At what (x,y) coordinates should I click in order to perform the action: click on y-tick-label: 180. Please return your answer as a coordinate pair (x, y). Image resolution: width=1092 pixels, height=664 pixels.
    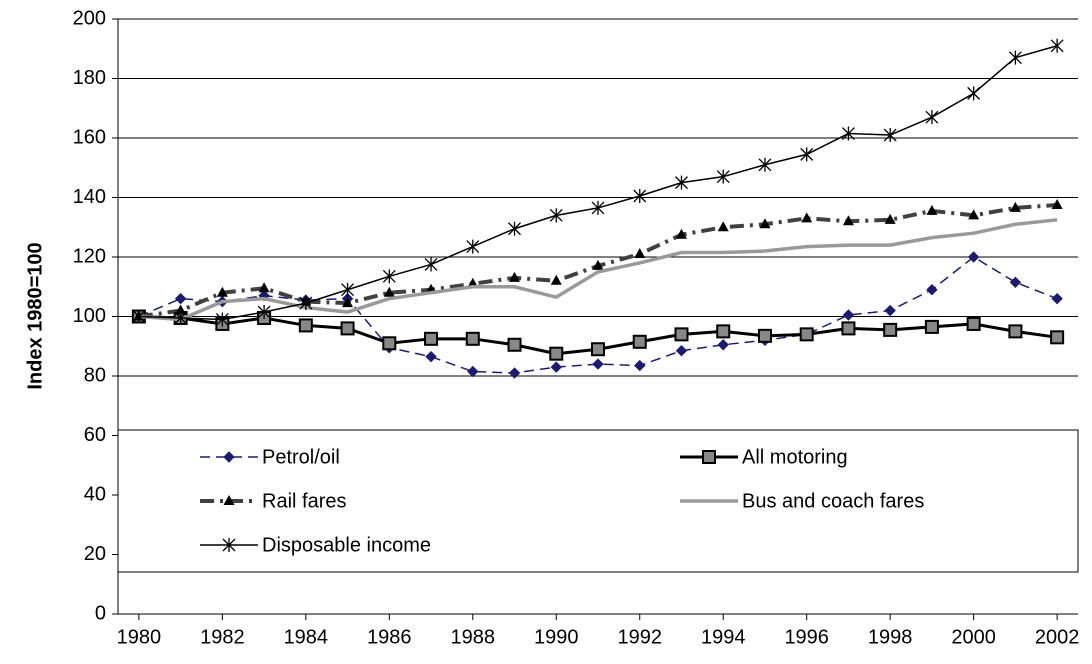
    Looking at the image, I should click on (89, 78).